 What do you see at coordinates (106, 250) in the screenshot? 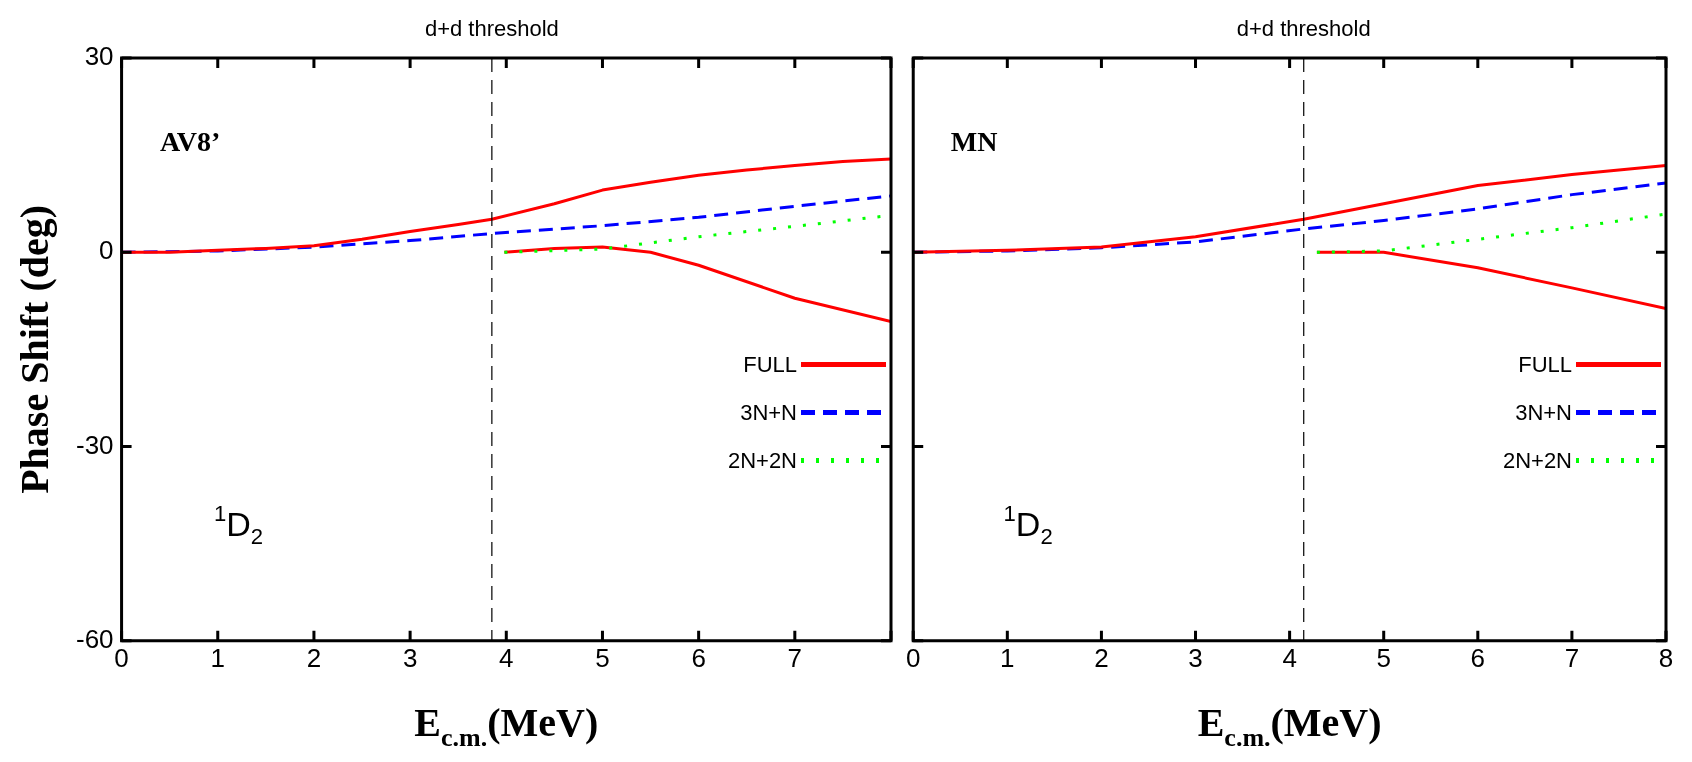
I see `y-tick-label: 0` at bounding box center [106, 250].